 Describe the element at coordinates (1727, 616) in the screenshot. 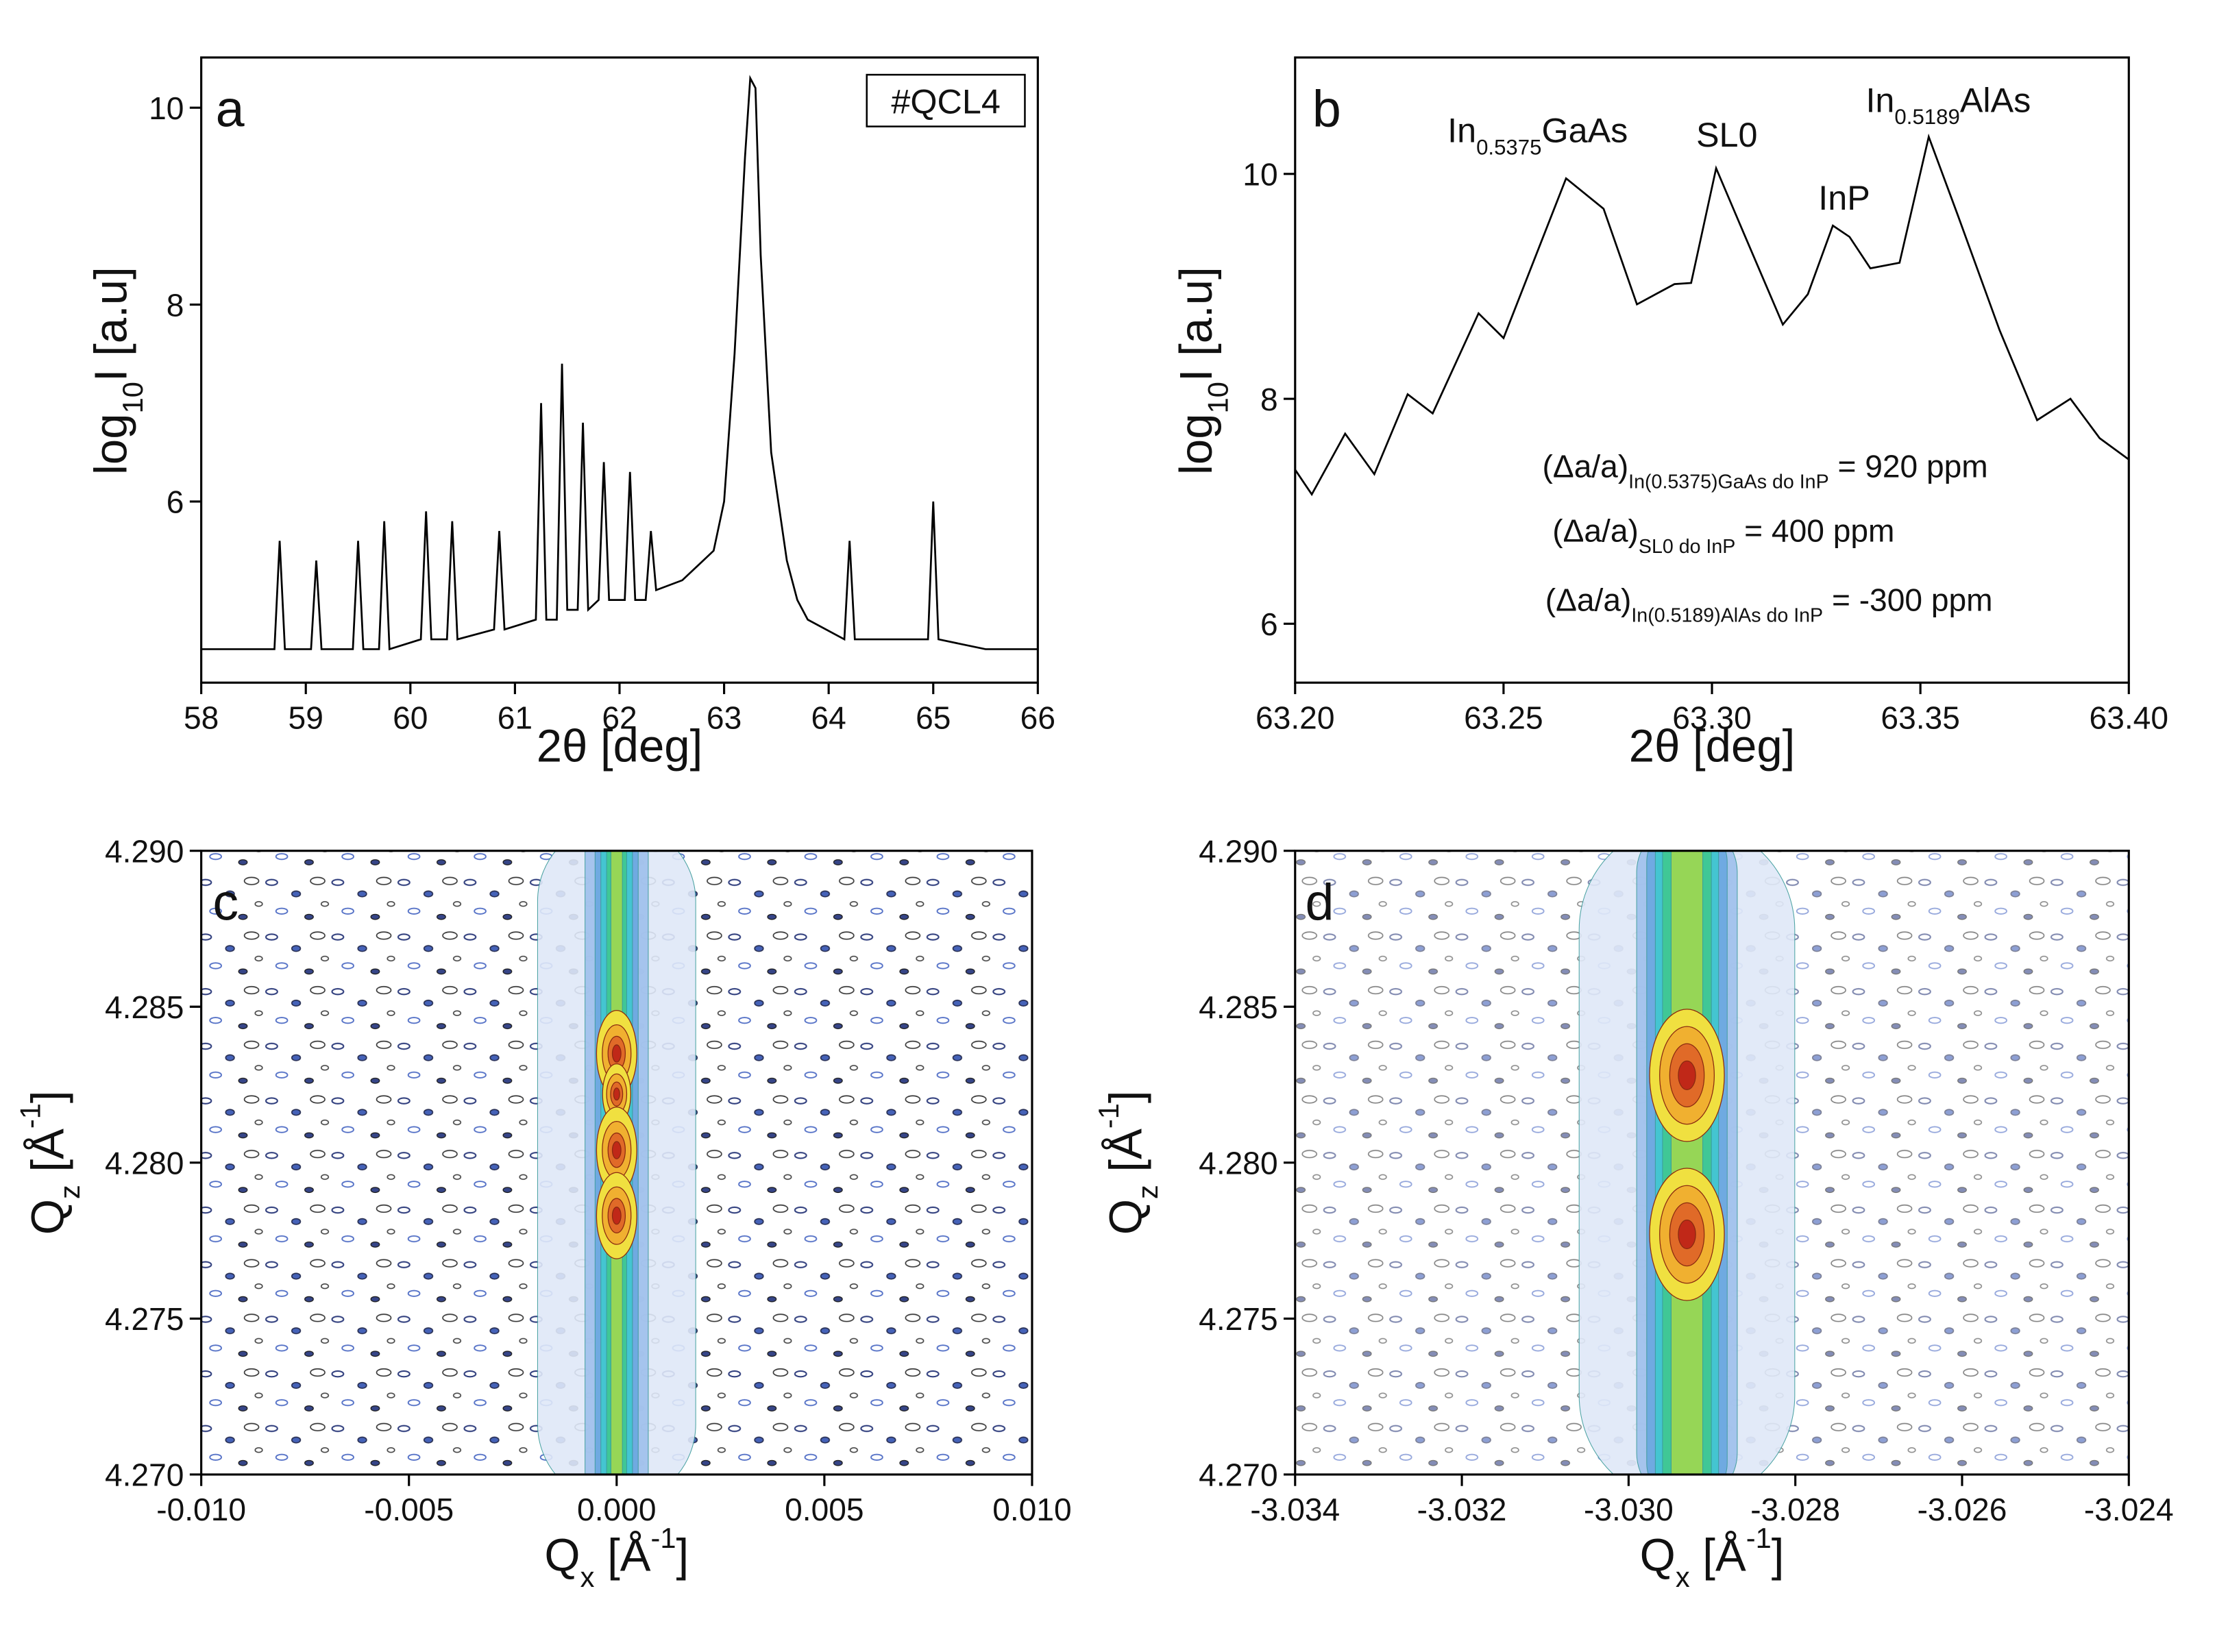

I see `script-text: In(0.5189)AlAs do InP` at that location.